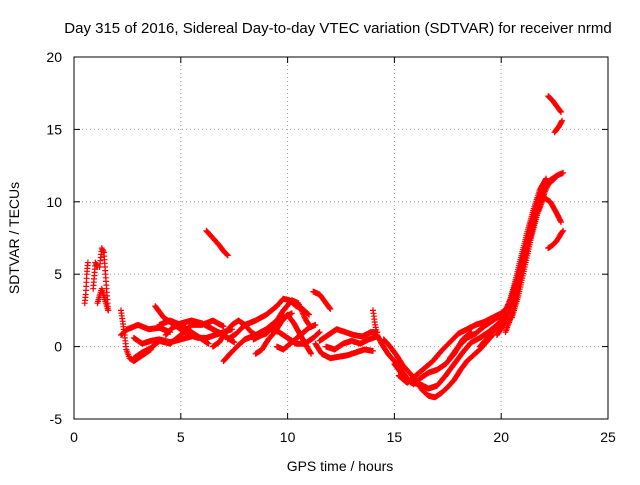  What do you see at coordinates (395, 437) in the screenshot?
I see `x-tick-label: 15` at bounding box center [395, 437].